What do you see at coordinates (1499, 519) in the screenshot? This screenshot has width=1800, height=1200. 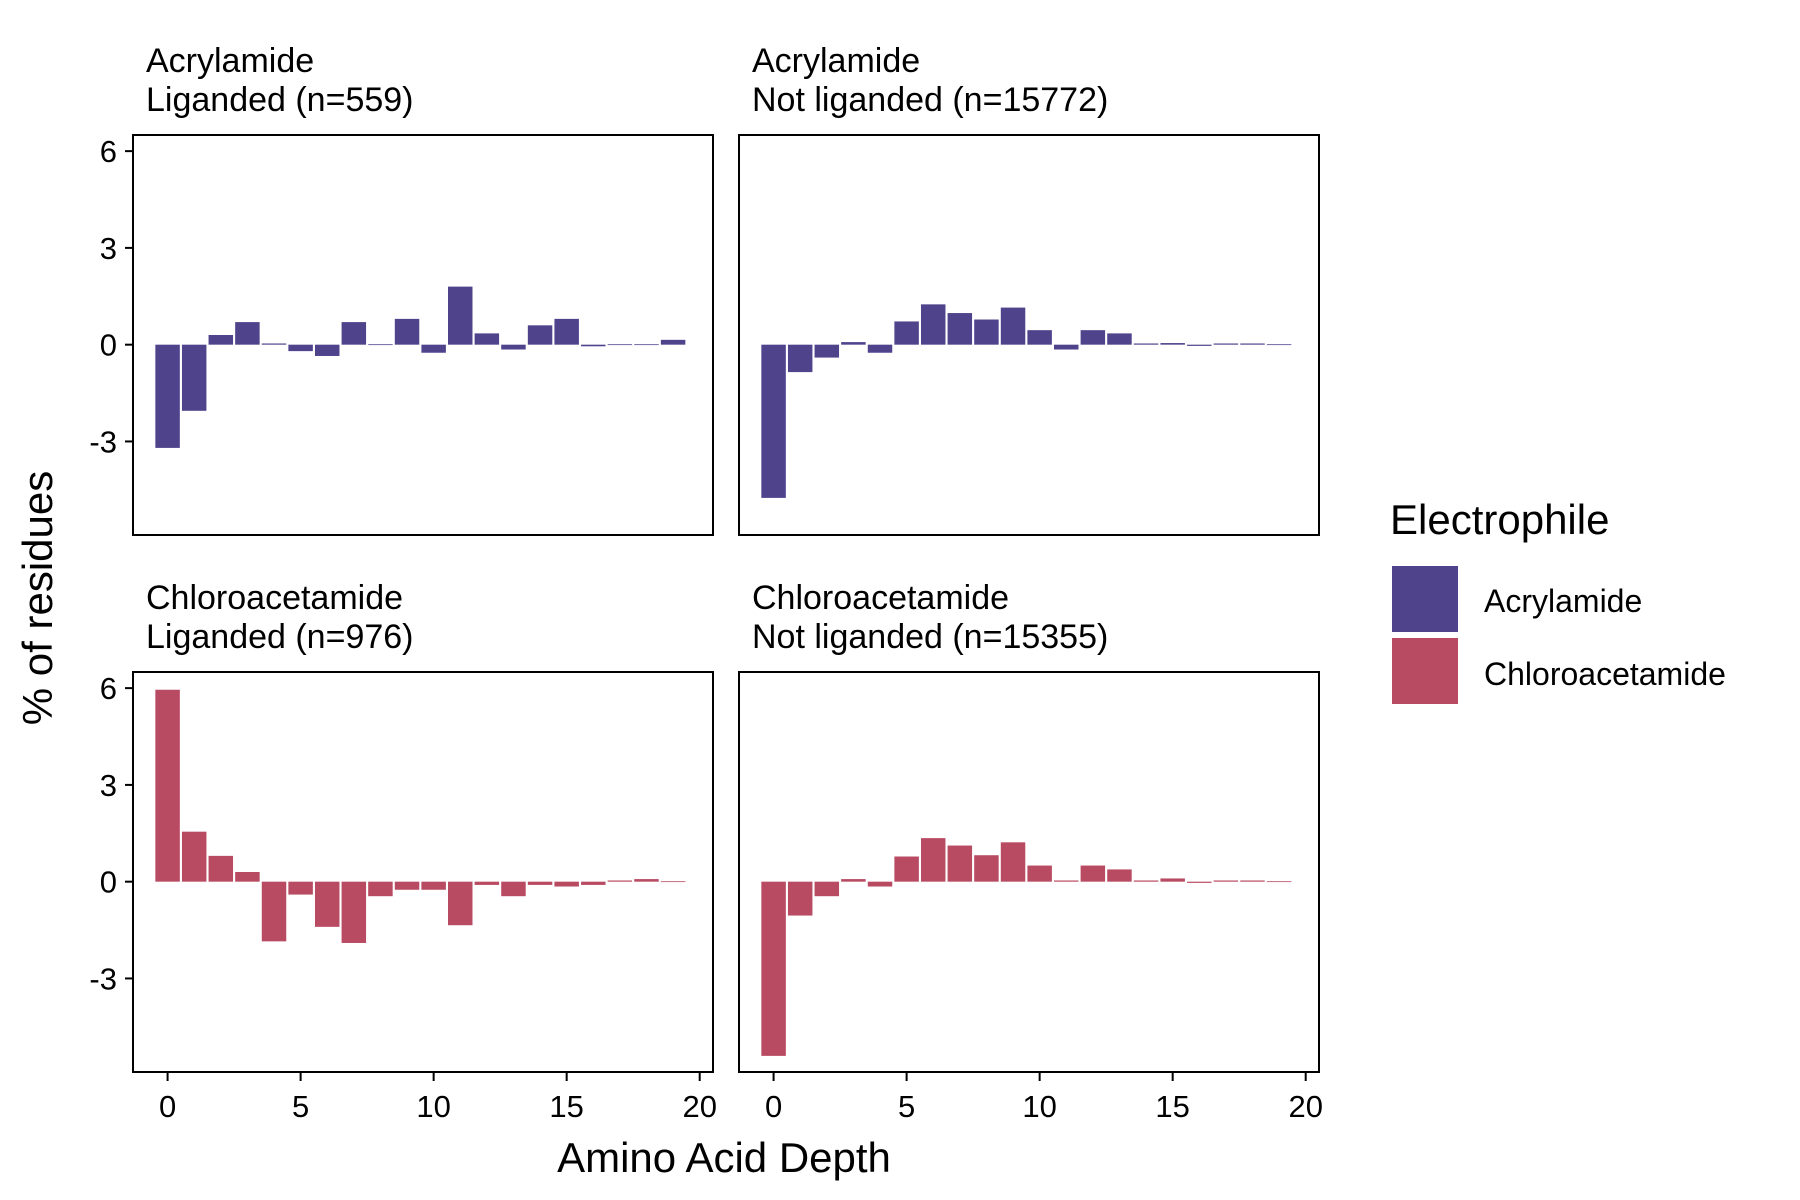 I see `legend-title: Electrophile` at bounding box center [1499, 519].